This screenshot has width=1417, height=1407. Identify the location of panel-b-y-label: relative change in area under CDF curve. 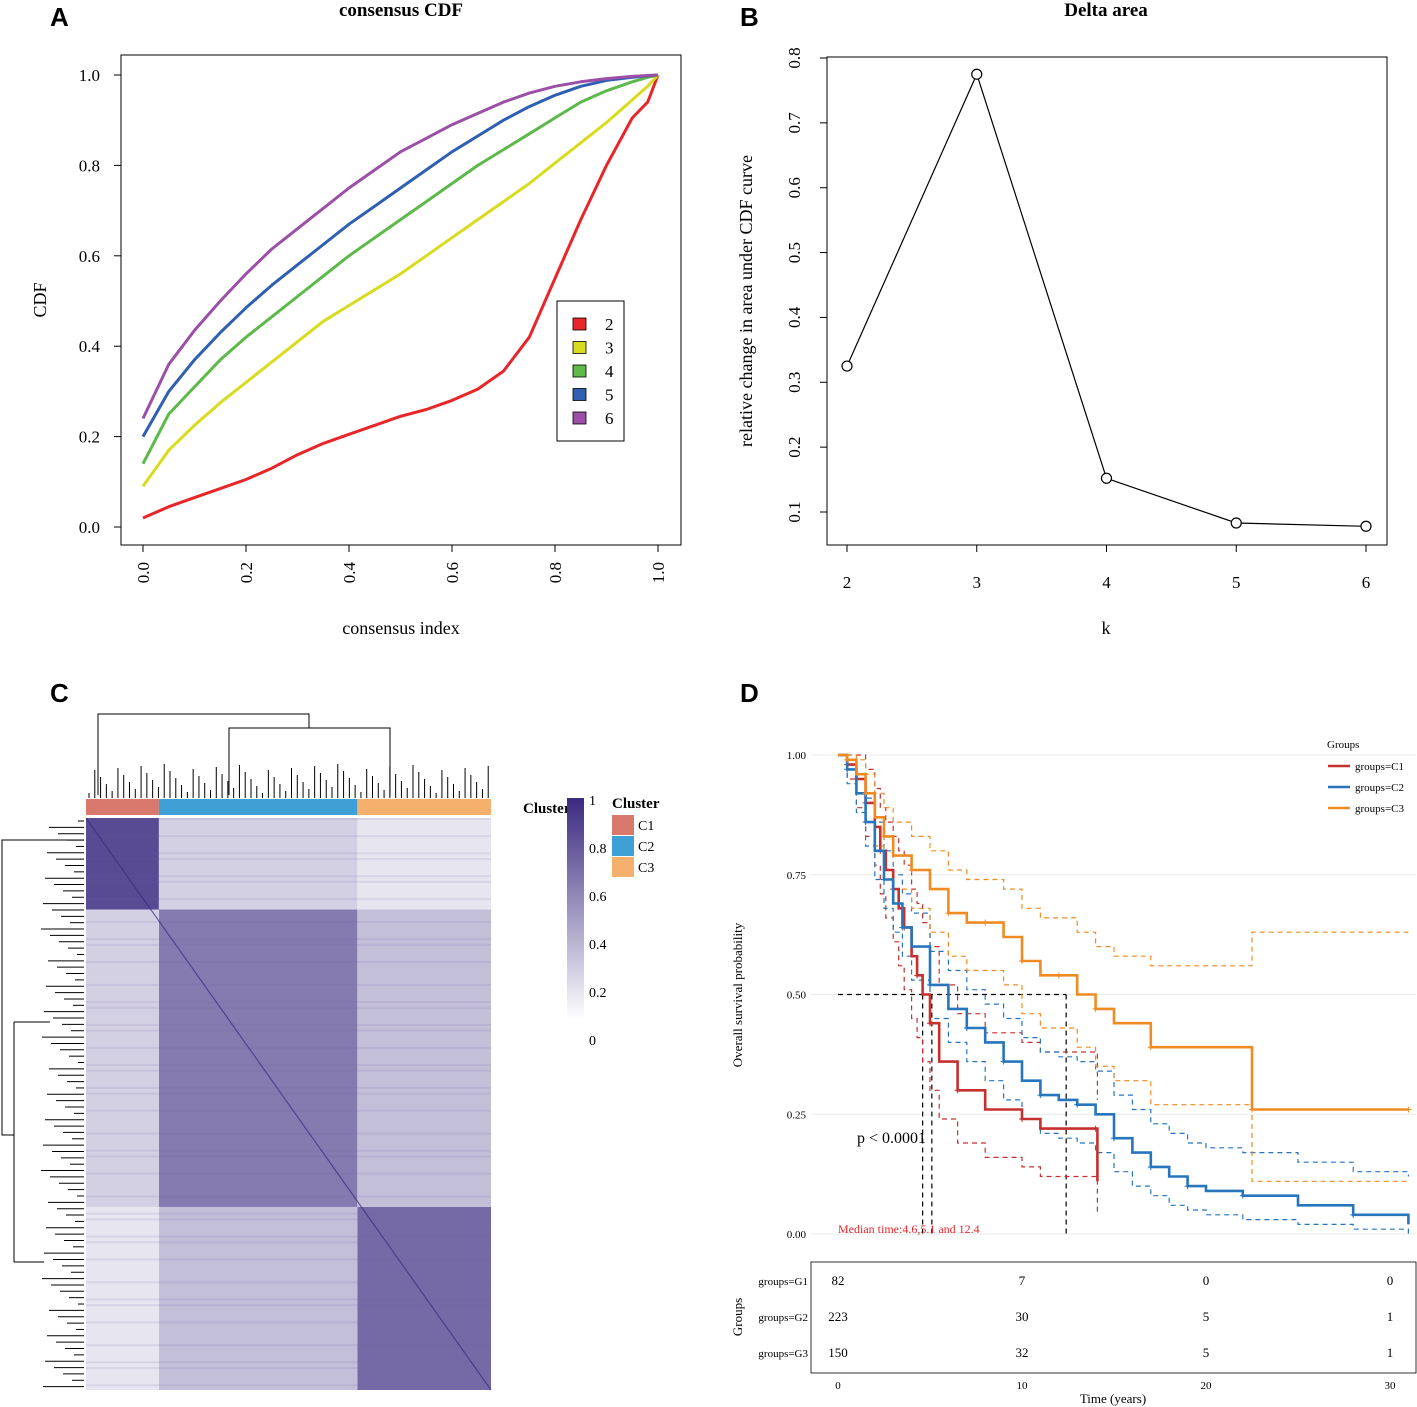
(746, 301).